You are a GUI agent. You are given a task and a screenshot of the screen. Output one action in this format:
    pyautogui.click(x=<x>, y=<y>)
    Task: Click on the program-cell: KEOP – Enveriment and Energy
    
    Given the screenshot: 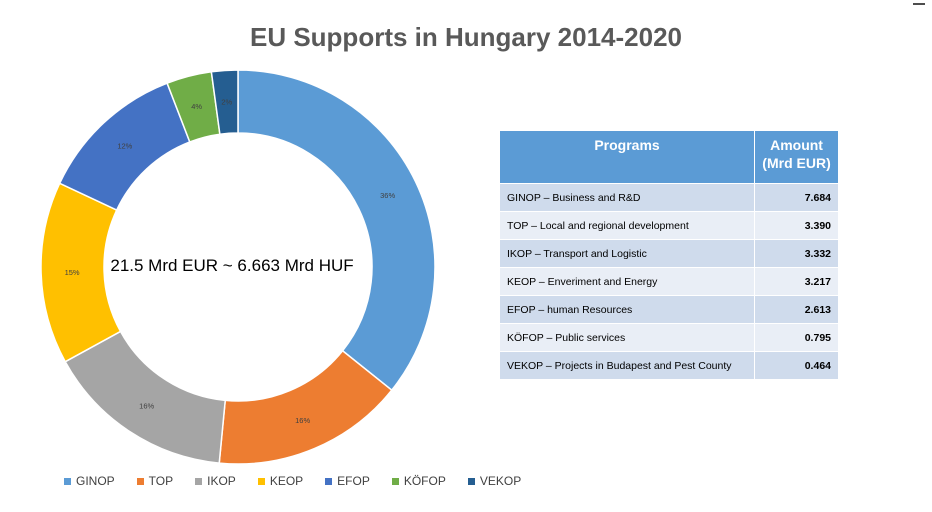 What is the action you would take?
    pyautogui.click(x=627, y=281)
    